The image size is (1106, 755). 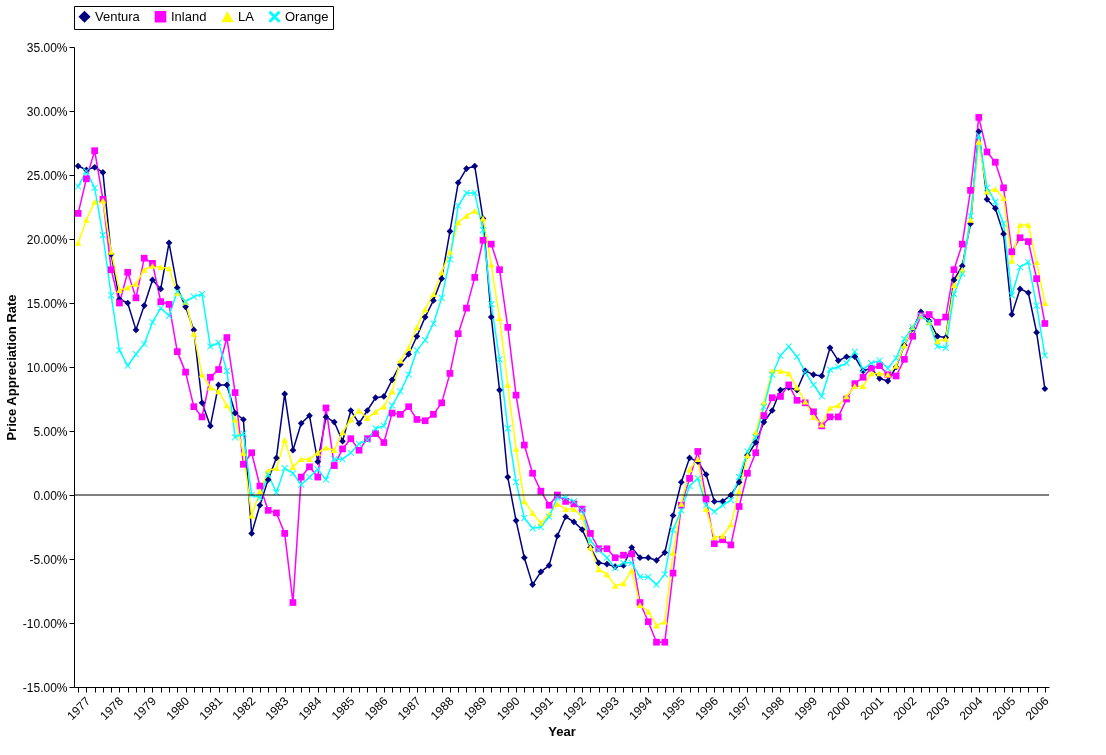 I want to click on y-axis-title: Price Appreciation Rate, so click(x=11, y=367).